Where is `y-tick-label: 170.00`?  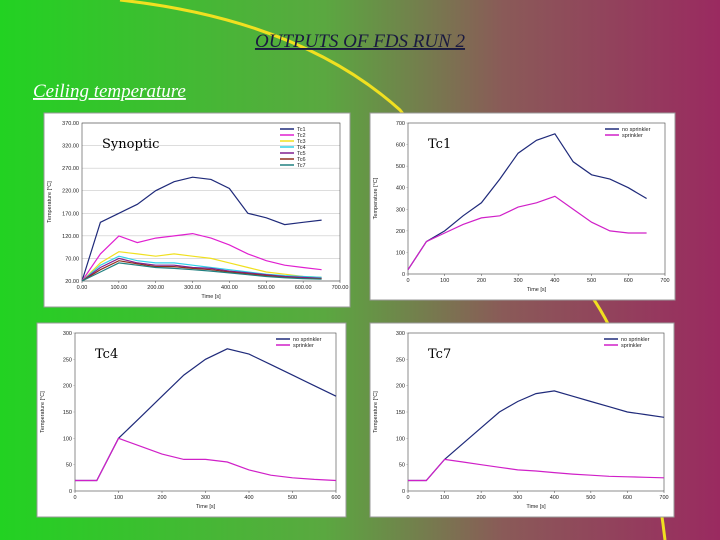 y-tick-label: 170.00 is located at coordinates (70, 214).